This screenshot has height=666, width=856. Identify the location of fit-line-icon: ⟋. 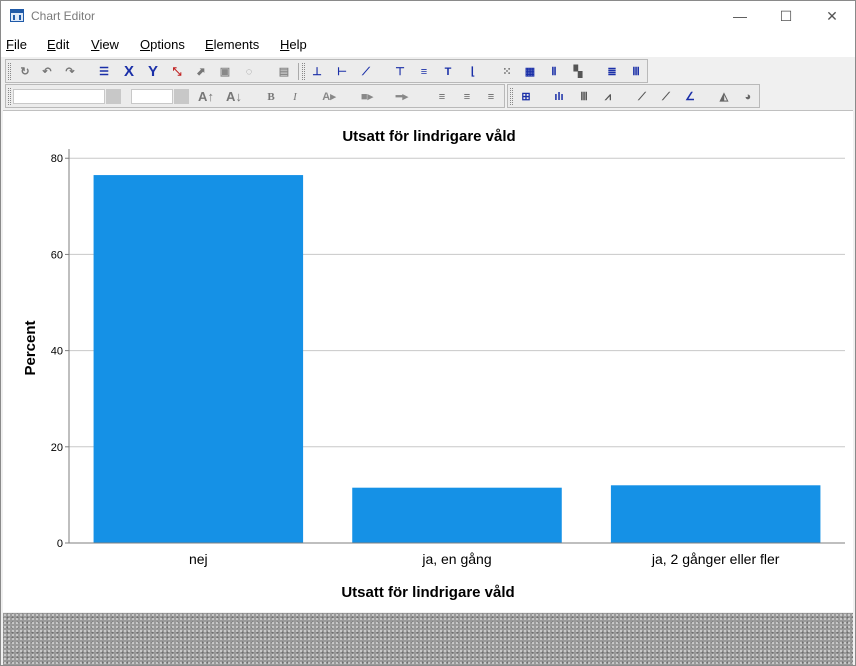
(666, 97).